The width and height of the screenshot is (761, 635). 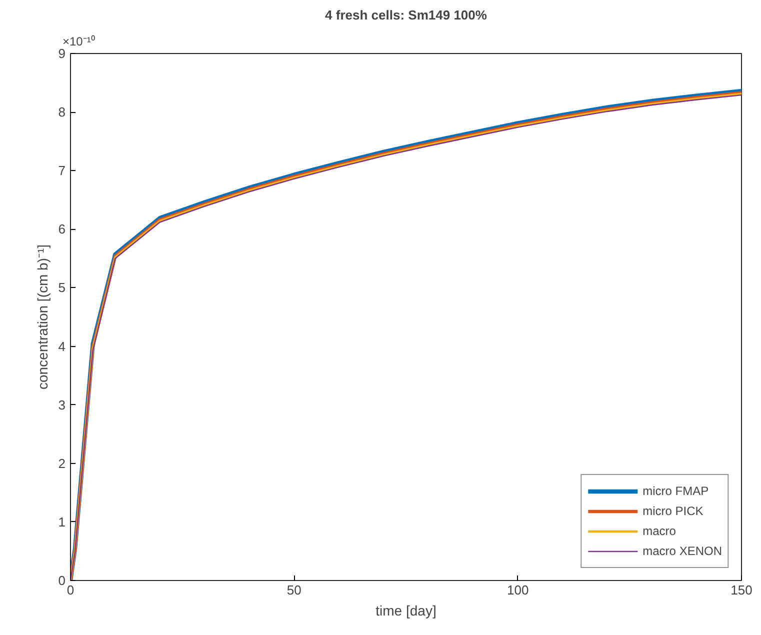 I want to click on y-tick-label: 7, so click(x=62, y=170).